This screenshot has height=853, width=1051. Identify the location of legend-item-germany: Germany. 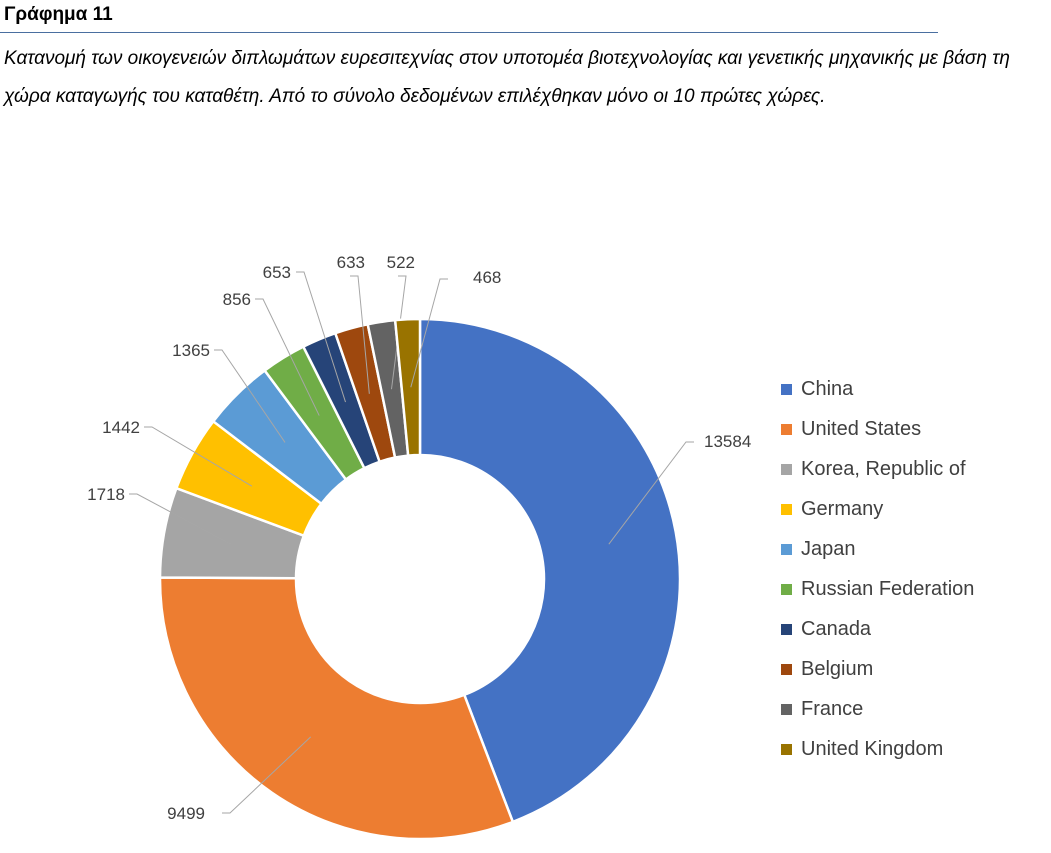
(891, 509).